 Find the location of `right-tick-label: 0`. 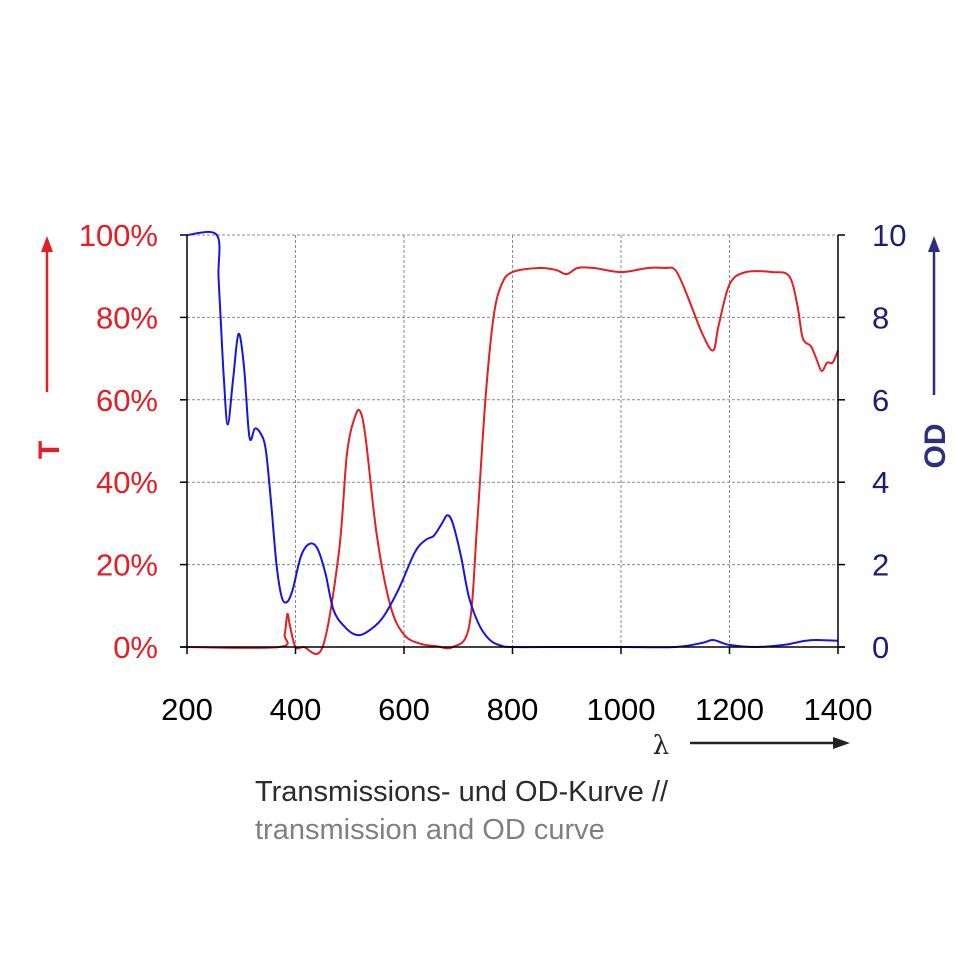

right-tick-label: 0 is located at coordinates (880, 647).